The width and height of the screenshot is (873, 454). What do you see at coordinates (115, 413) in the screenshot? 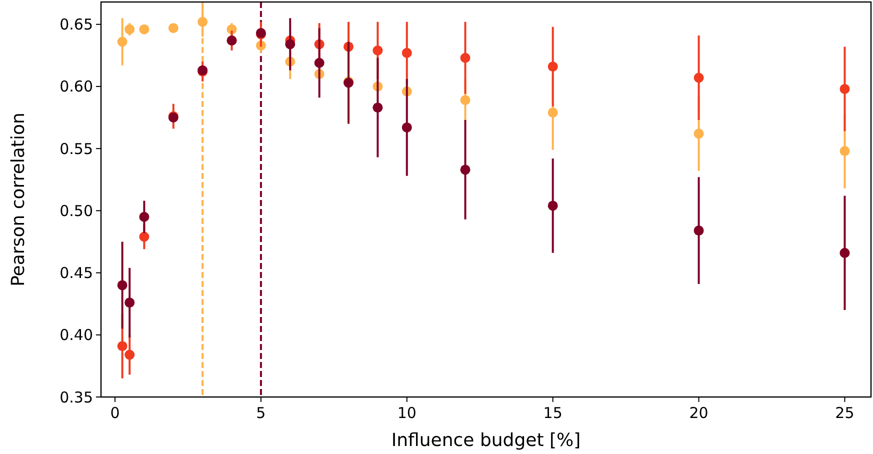
I see `x-tick-label: 0` at bounding box center [115, 413].